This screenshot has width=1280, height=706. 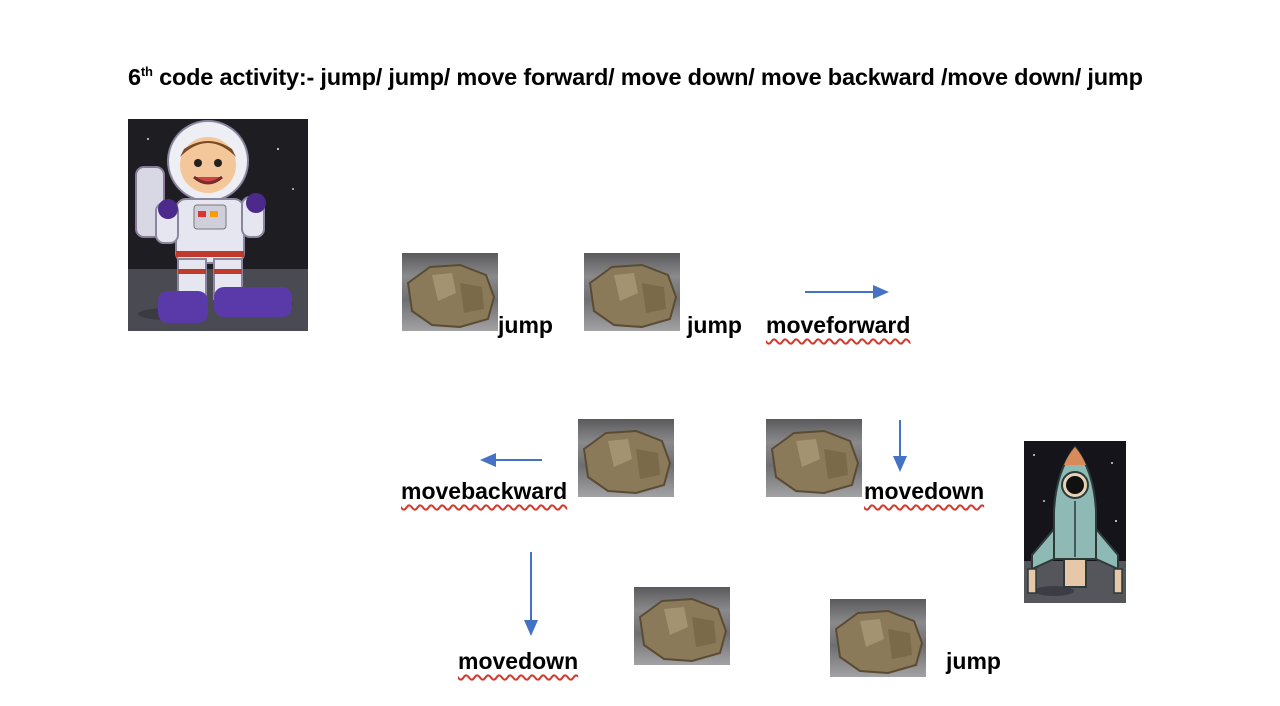 I want to click on step-move-down-2: movedown, so click(x=518, y=661).